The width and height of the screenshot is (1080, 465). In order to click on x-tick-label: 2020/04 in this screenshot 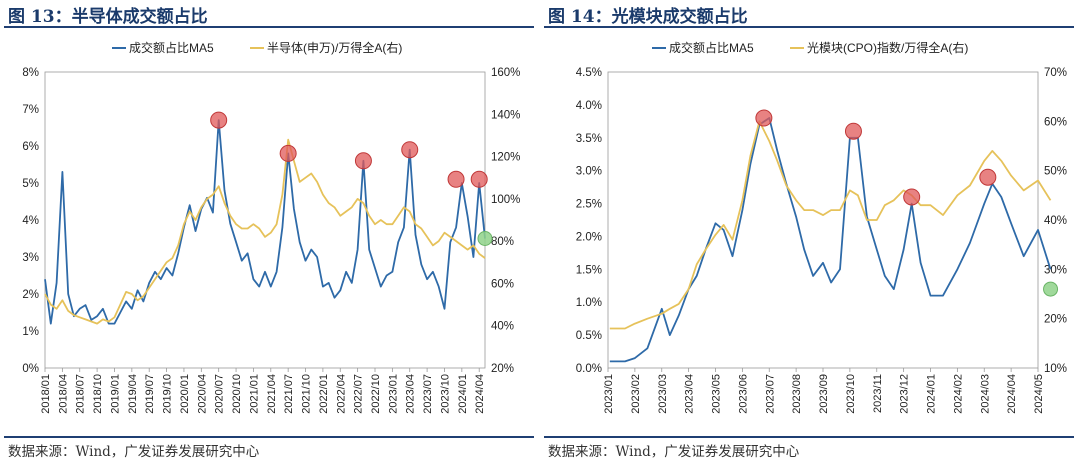, I will do `click(202, 394)`.